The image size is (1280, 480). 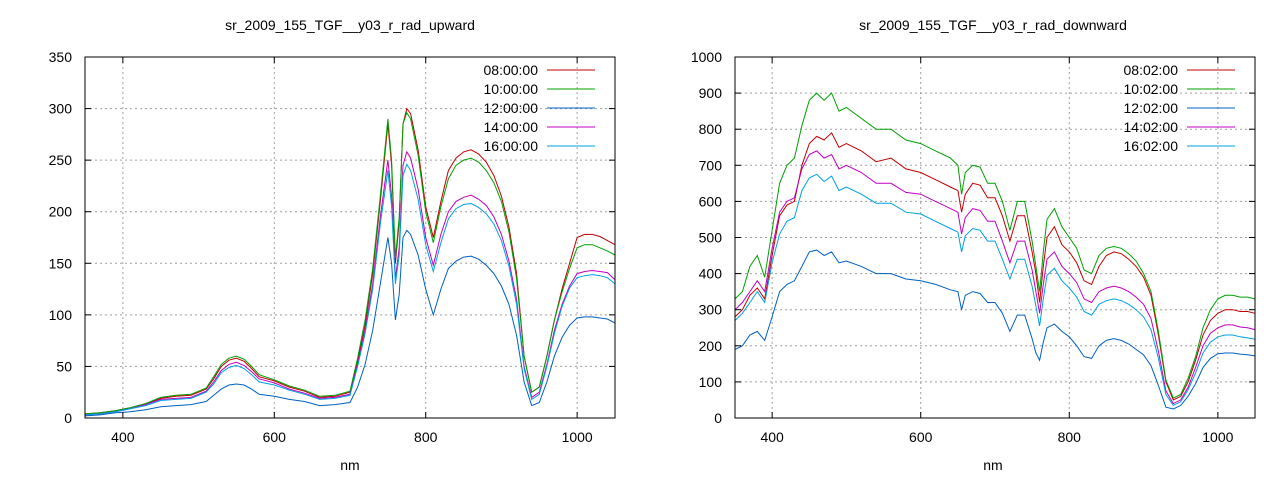 I want to click on y-tick-label: 500, so click(x=711, y=238).